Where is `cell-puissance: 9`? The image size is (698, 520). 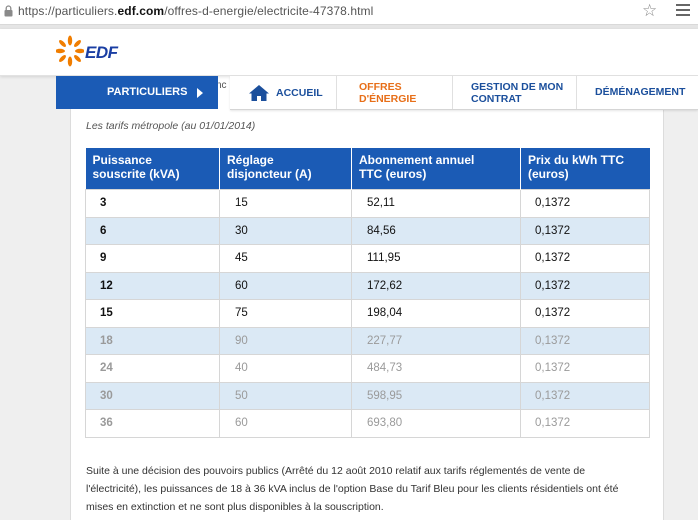 cell-puissance: 9 is located at coordinates (152, 258).